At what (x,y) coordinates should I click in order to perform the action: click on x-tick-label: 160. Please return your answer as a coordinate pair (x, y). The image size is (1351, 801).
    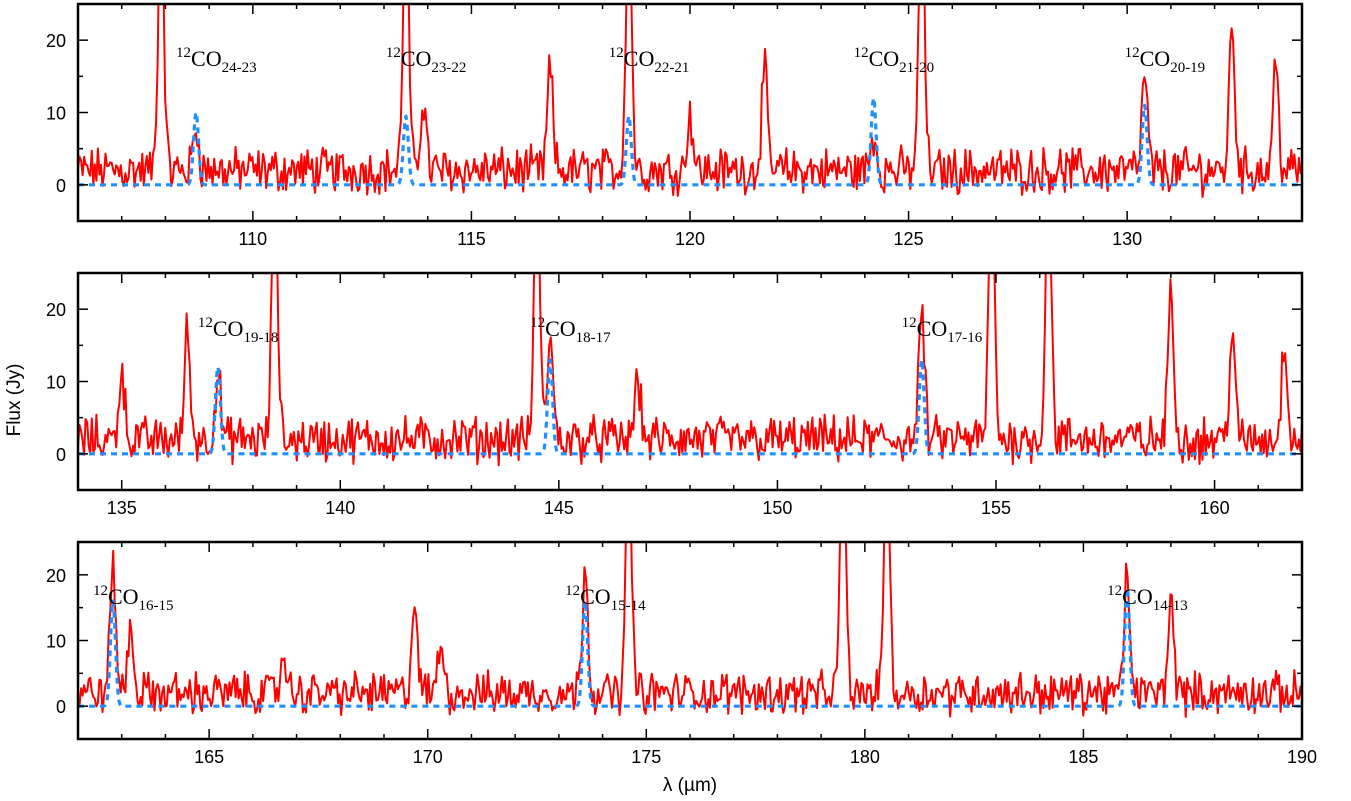
    Looking at the image, I should click on (1215, 508).